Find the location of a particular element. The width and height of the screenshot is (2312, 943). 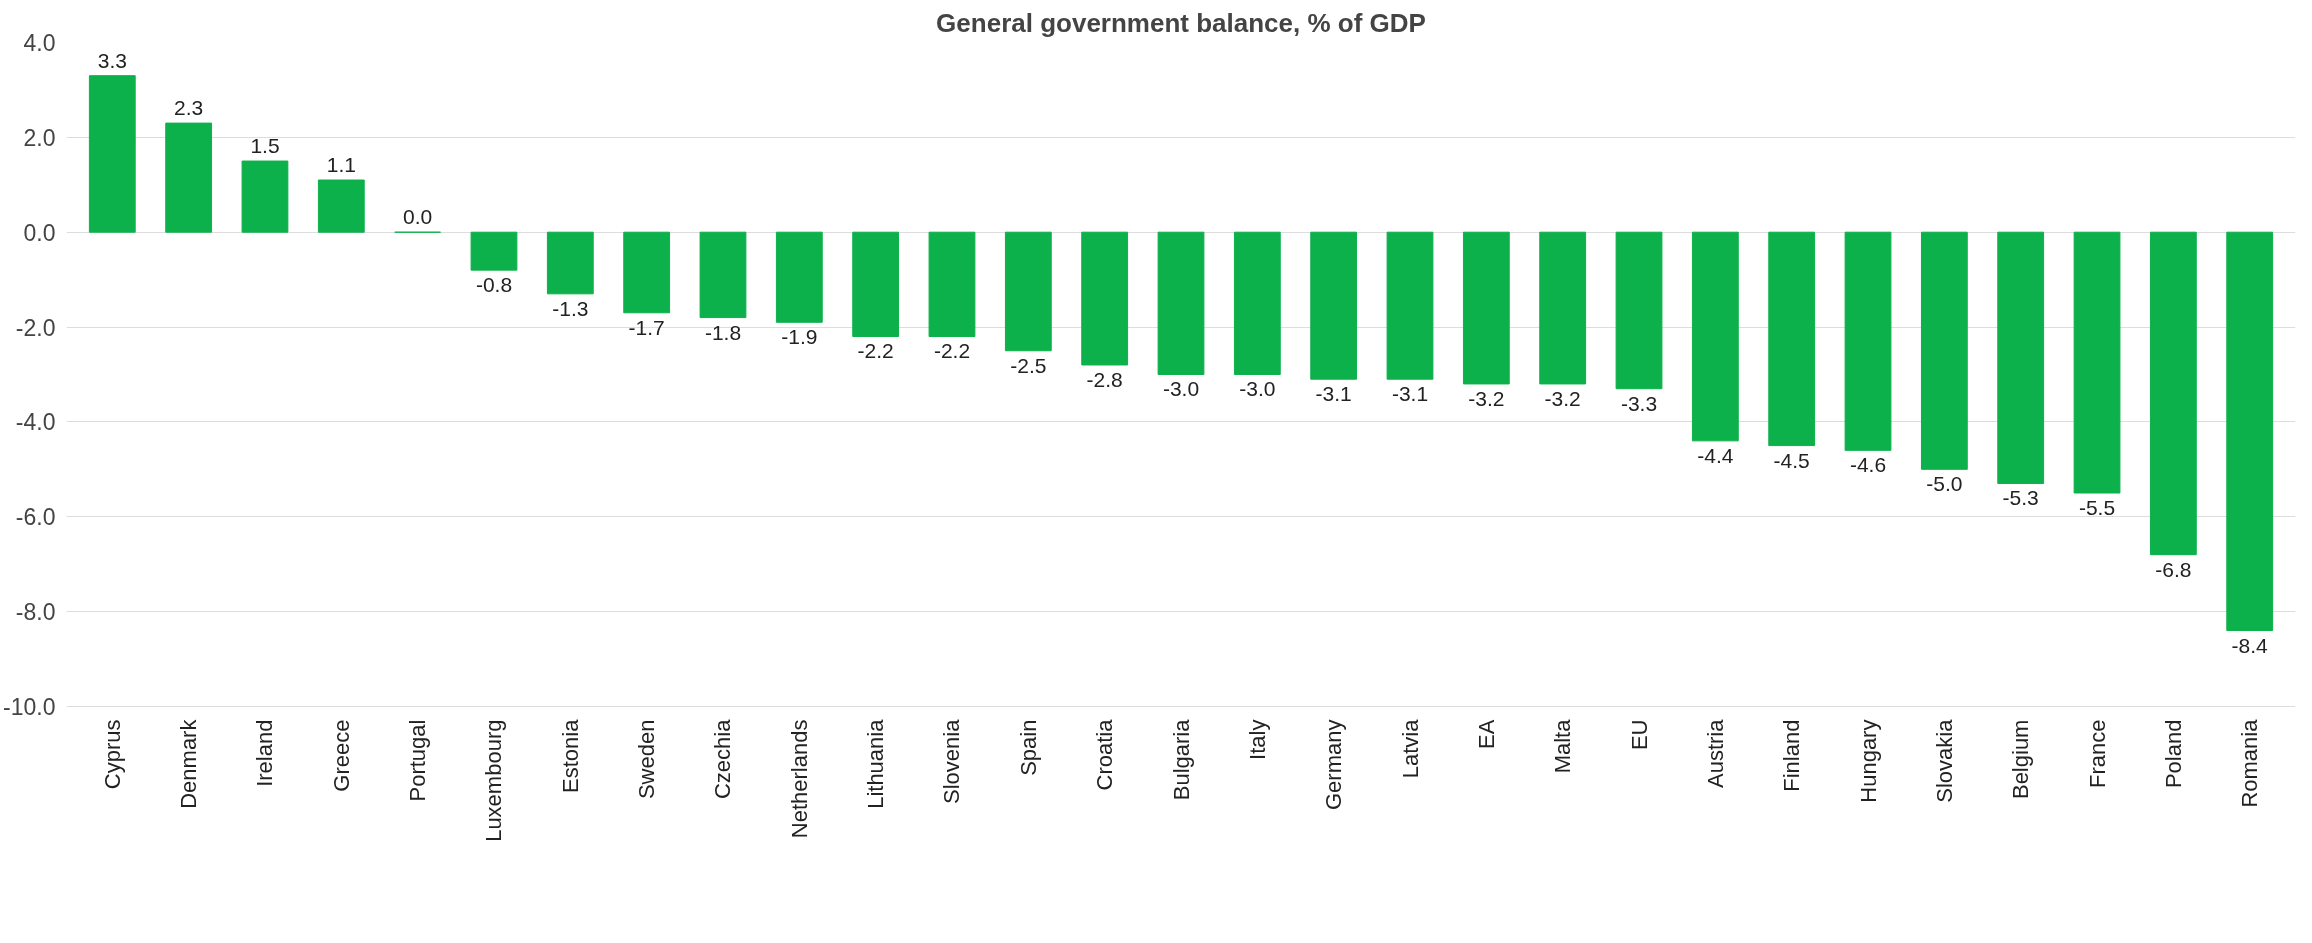

x-tick-label: EA is located at coordinates (1486, 734).